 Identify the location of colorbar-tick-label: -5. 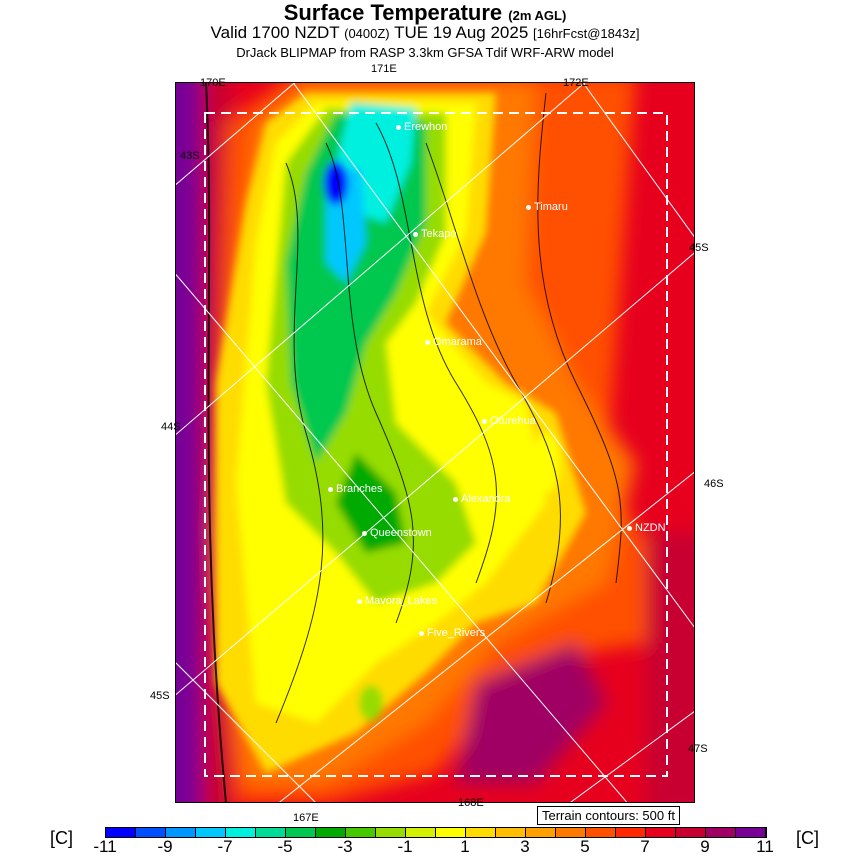
(285, 846).